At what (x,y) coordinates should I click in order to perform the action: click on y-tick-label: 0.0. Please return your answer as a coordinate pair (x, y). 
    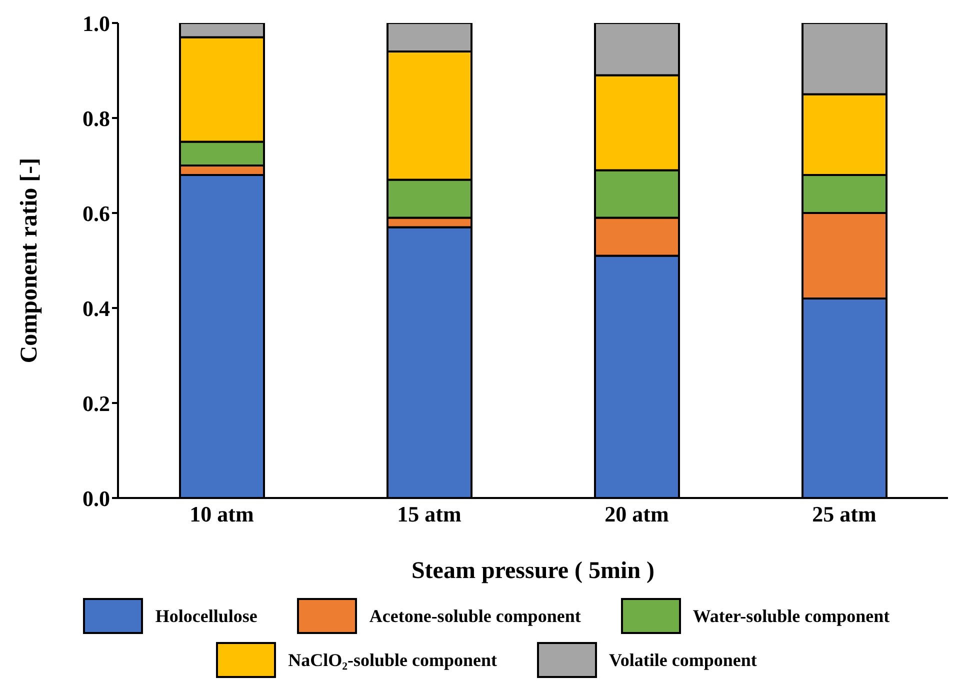
    Looking at the image, I should click on (96, 498).